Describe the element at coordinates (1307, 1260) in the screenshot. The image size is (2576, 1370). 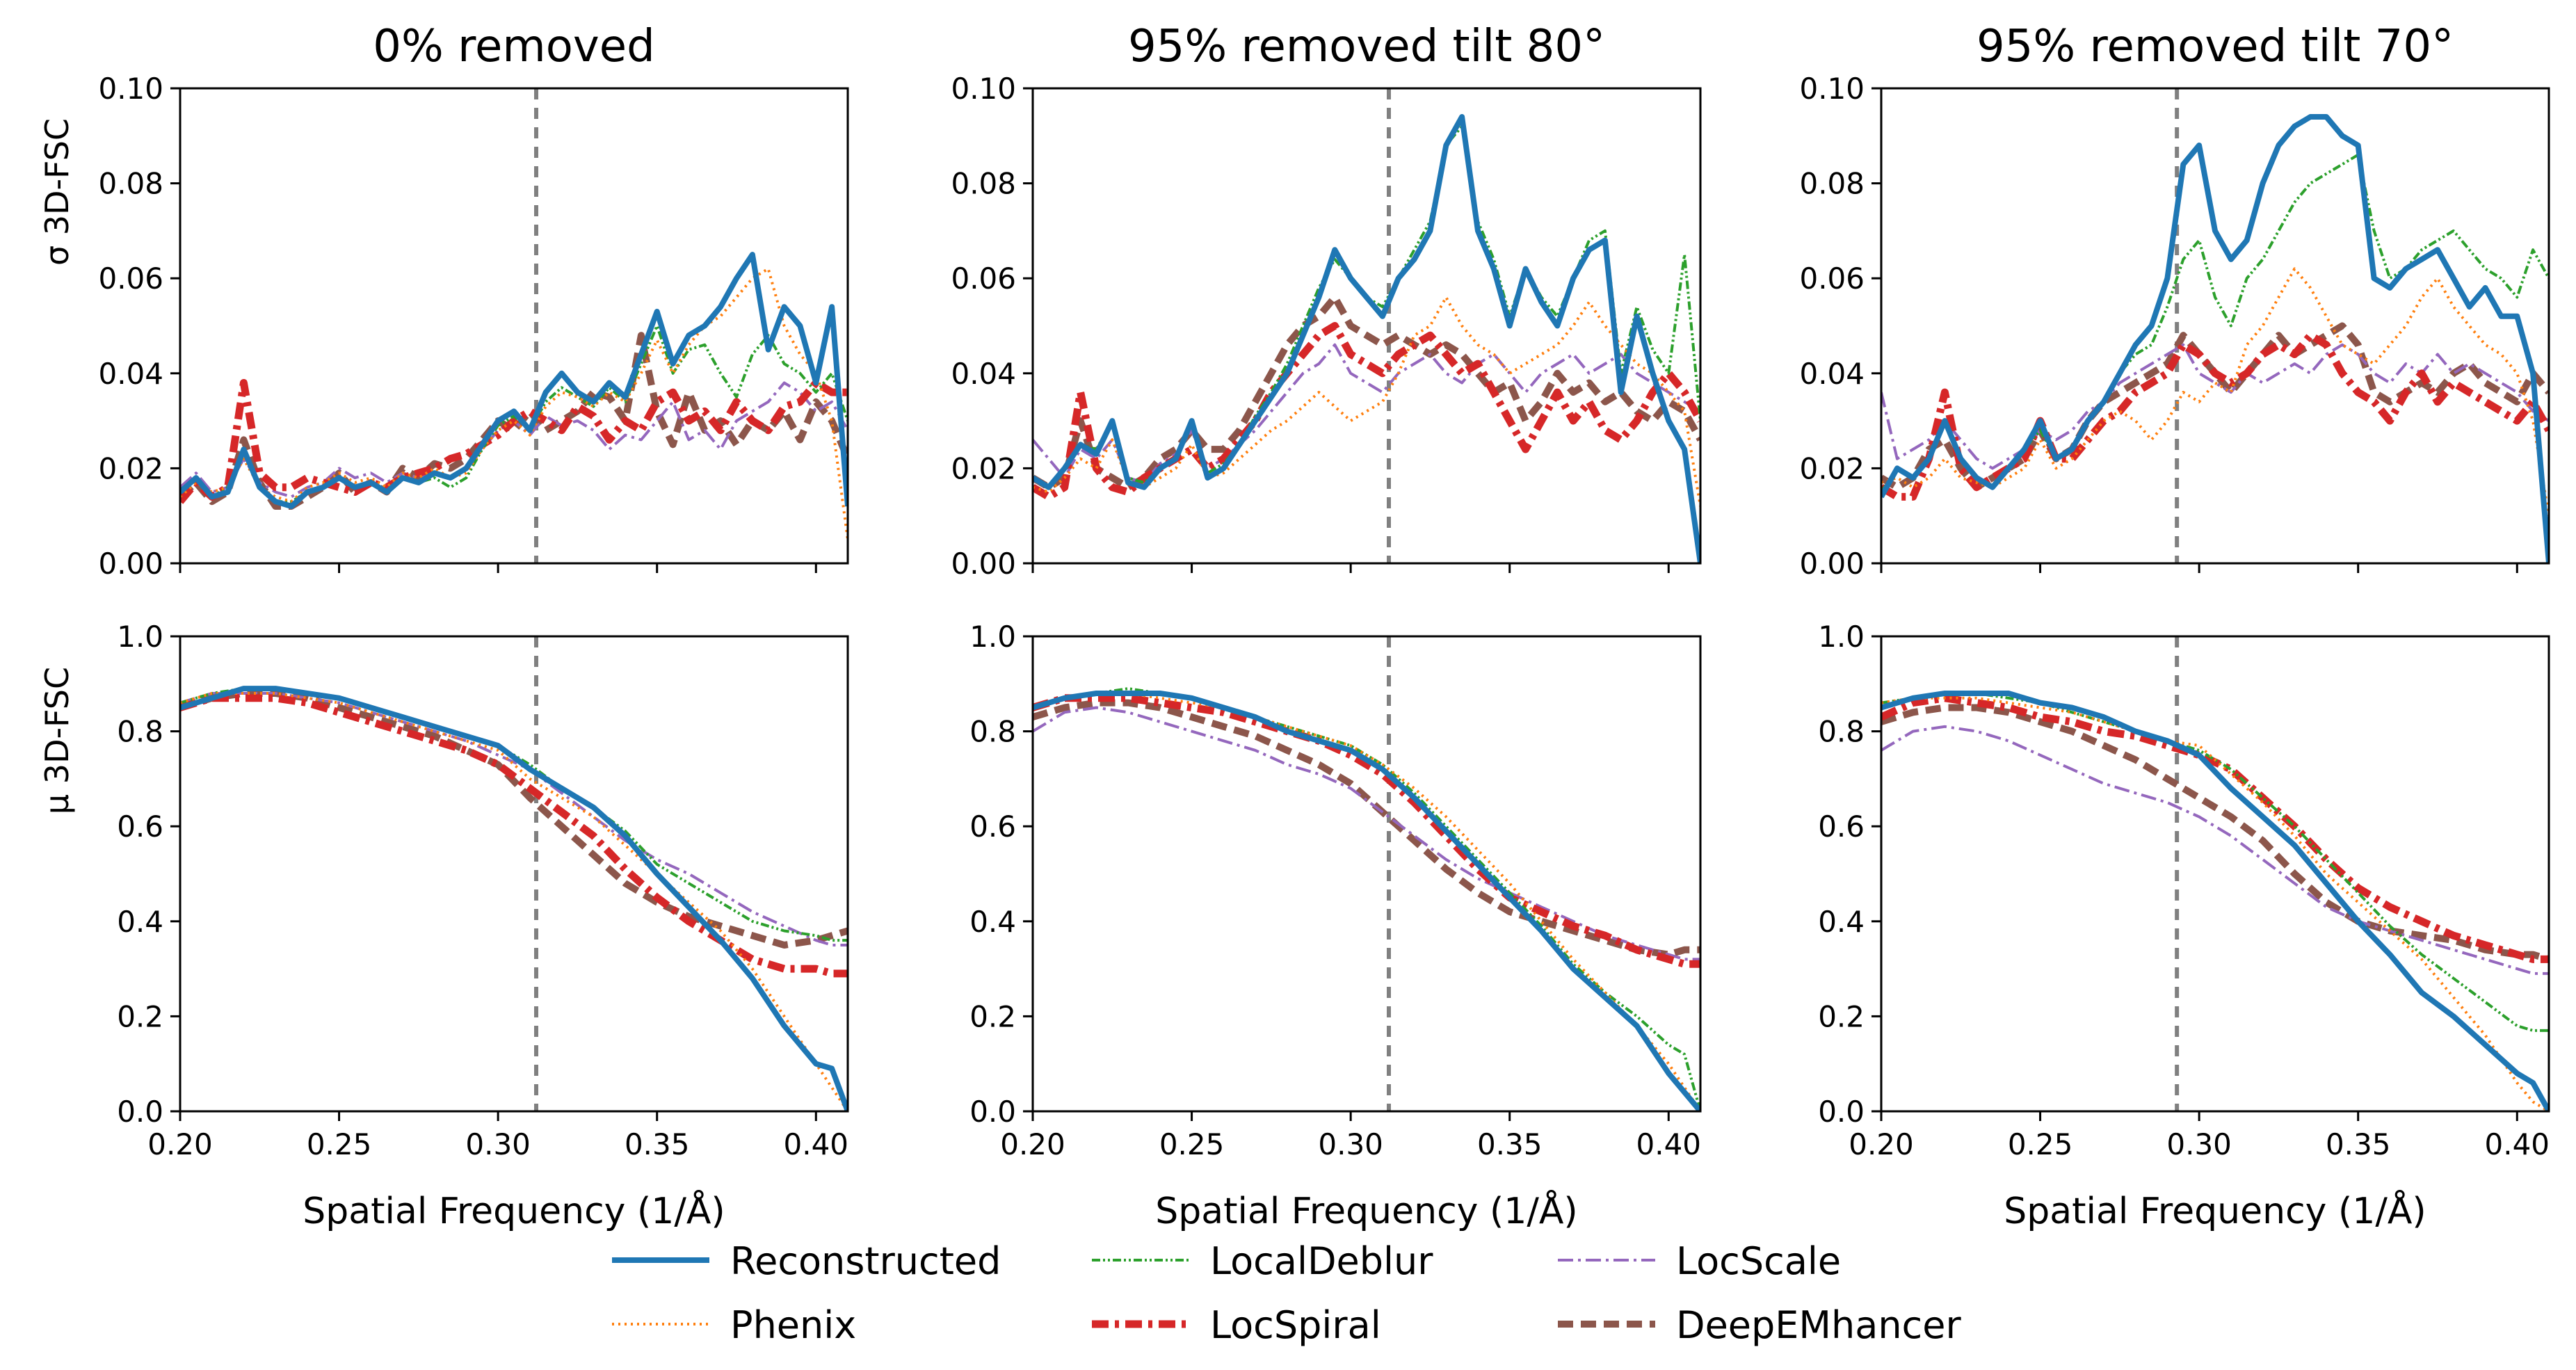
I see `legend-item-localdeblur: LocalDeblur` at that location.